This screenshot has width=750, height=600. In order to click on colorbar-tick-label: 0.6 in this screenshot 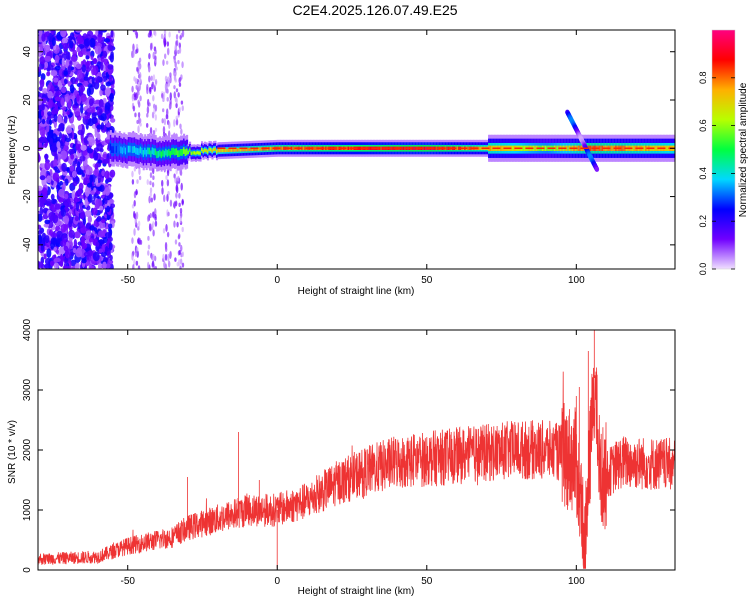, I will do `click(703, 125)`.